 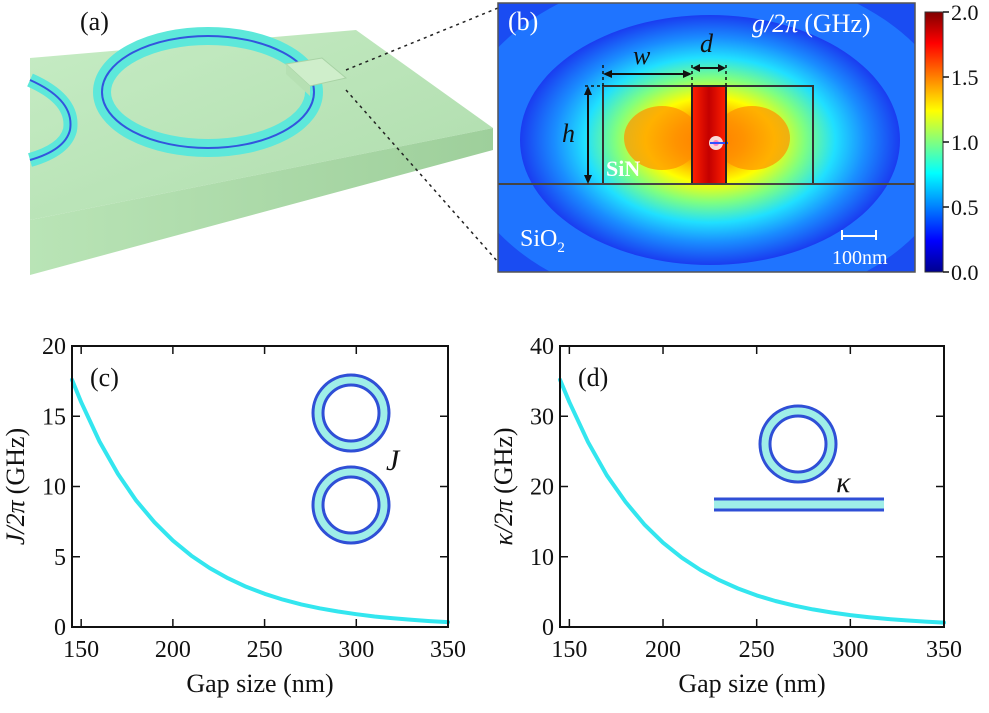 I want to click on panel-b-label: (b), so click(x=523, y=21).